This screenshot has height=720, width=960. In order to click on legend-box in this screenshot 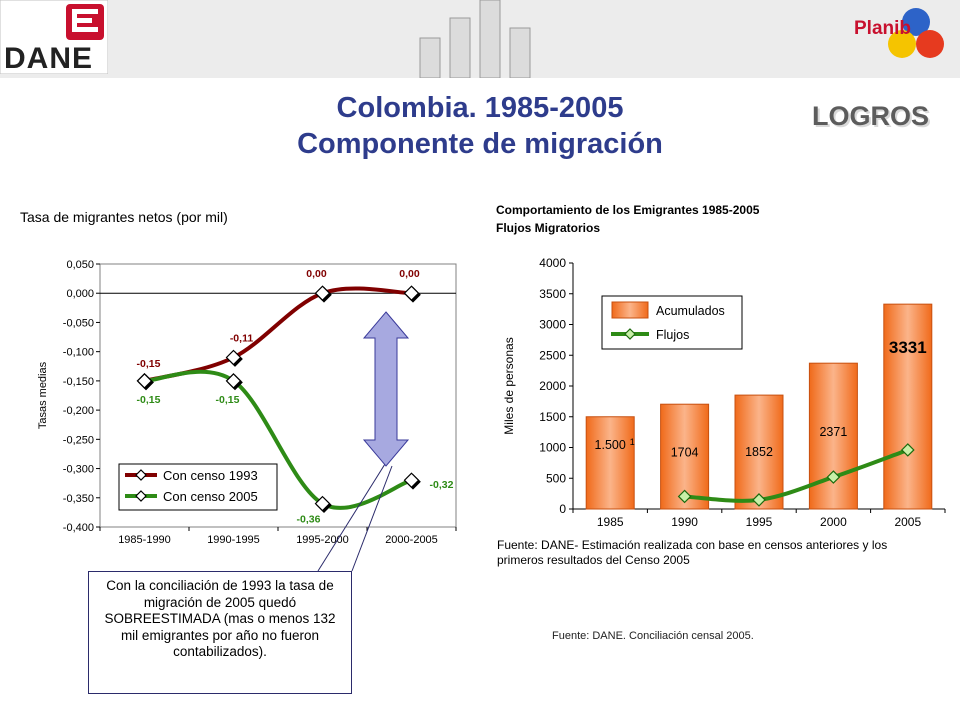, I will do `click(198, 487)`.